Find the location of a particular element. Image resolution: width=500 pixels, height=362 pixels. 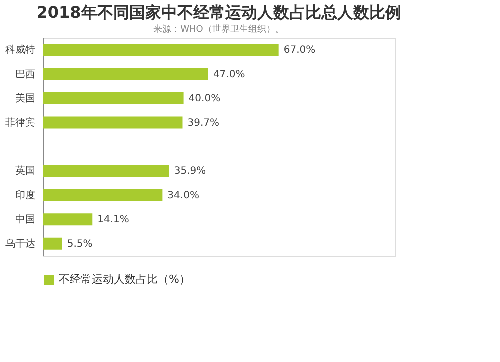

data-label: 67.0% is located at coordinates (300, 50).